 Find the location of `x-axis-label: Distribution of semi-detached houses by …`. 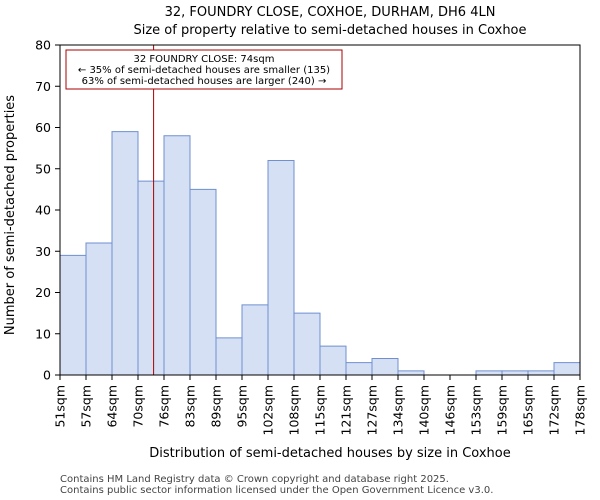

x-axis-label: Distribution of semi-detached houses by … is located at coordinates (329, 453).